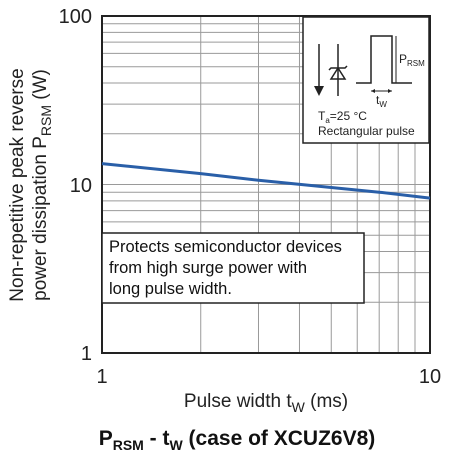  Describe the element at coordinates (266, 181) in the screenshot. I see `series-line` at that location.